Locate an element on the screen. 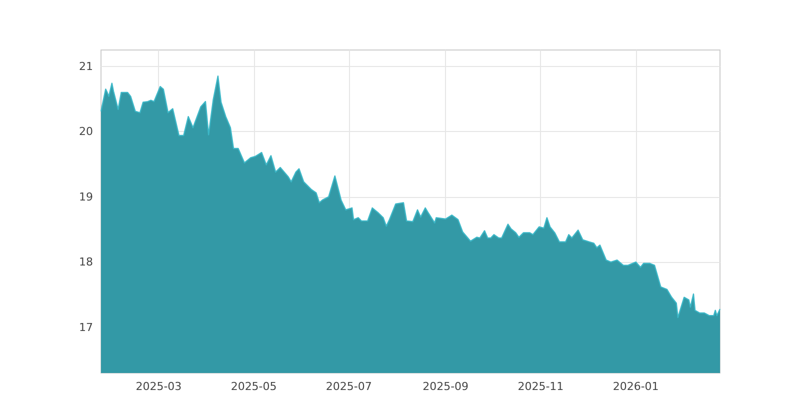 Image resolution: width=800 pixels, height=420 pixels. y-tick-label: 20 is located at coordinates (86, 131).